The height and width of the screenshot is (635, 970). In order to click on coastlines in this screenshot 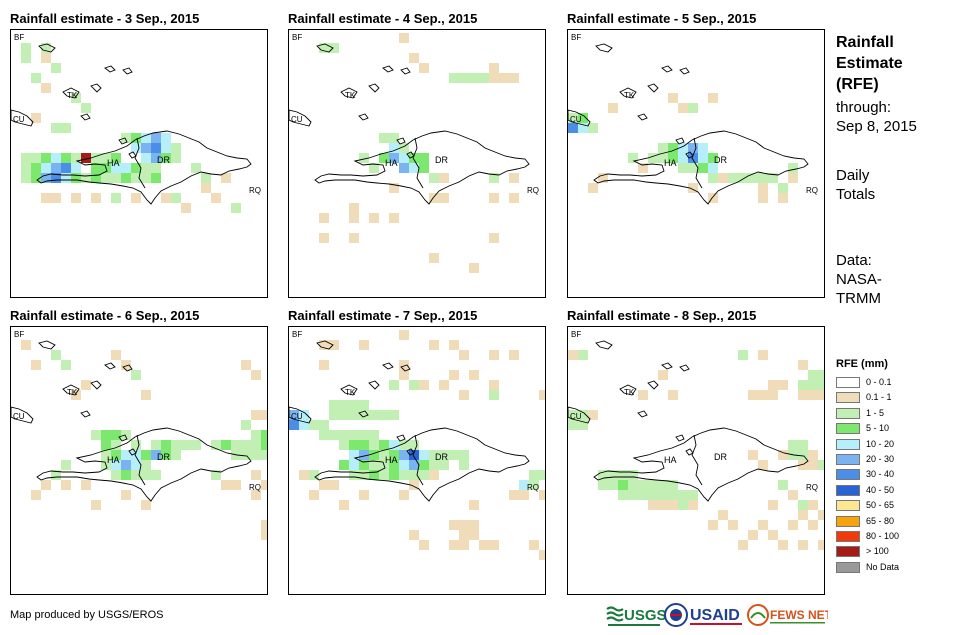, I will do `click(409, 124)`.